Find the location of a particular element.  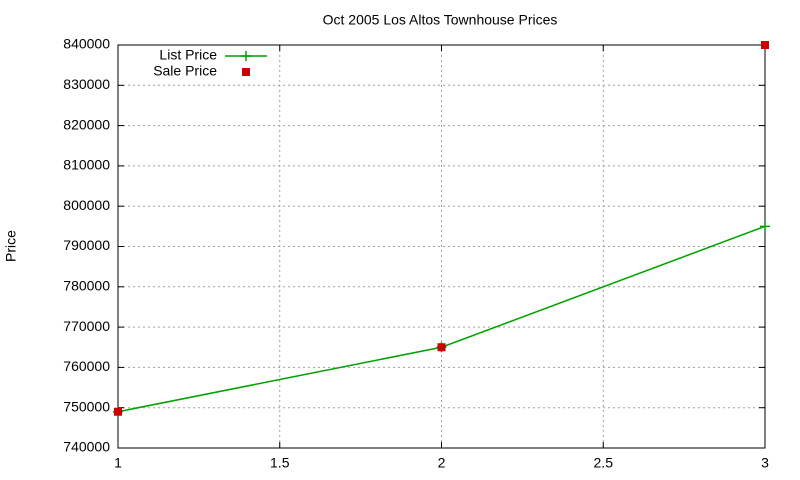

legend-label: List Price is located at coordinates (188, 55).